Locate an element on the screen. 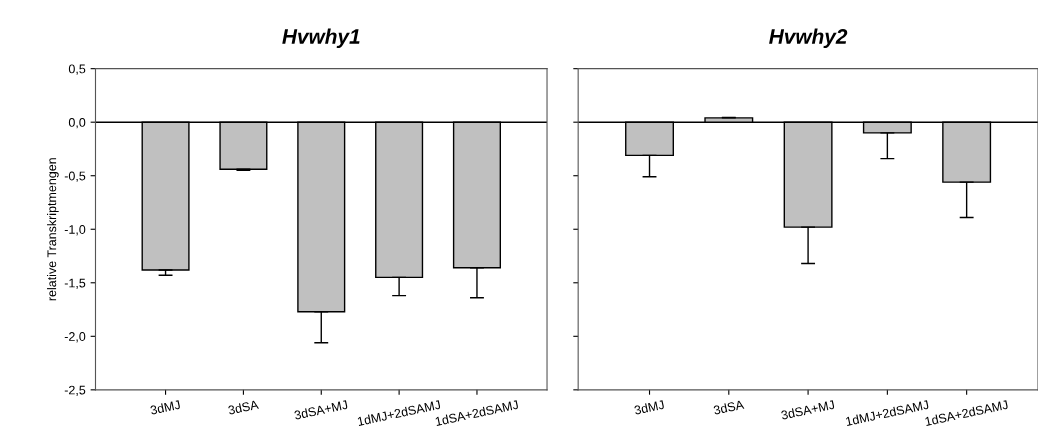  y-tick-label: -2,5 is located at coordinates (75, 390).